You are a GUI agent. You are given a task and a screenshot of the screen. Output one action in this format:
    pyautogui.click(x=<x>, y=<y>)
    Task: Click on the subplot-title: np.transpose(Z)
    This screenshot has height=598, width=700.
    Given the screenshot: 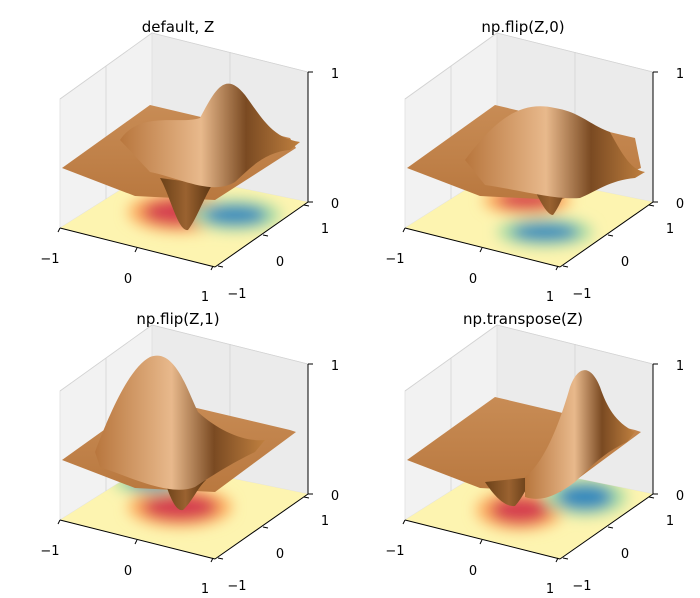 What is the action you would take?
    pyautogui.click(x=523, y=319)
    